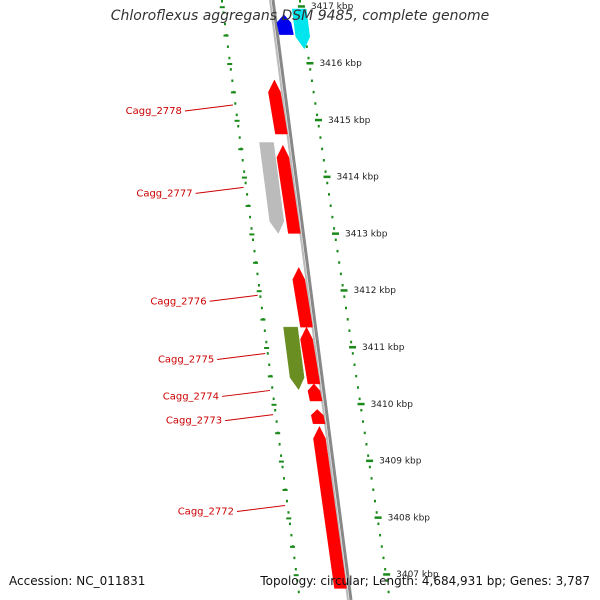  I want to click on gene-label: Cagg_2774, so click(191, 396).